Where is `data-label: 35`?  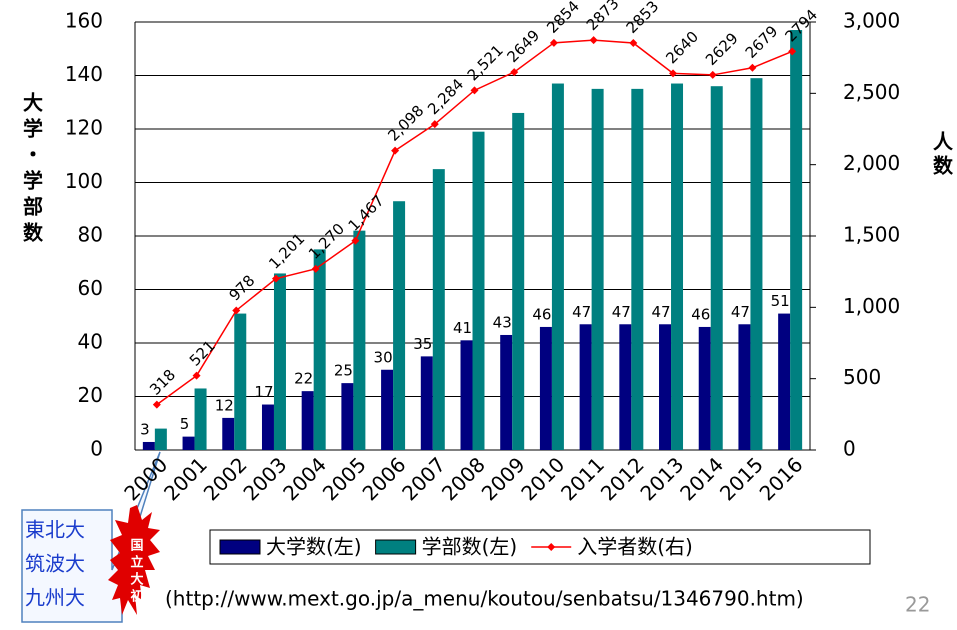
data-label: 35 is located at coordinates (422, 344).